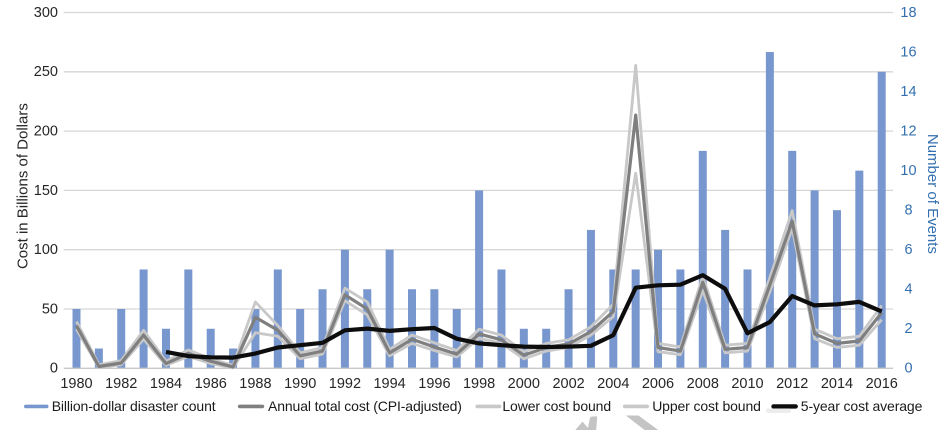  What do you see at coordinates (479, 384) in the screenshot?
I see `svg-text: 1998` at bounding box center [479, 384].